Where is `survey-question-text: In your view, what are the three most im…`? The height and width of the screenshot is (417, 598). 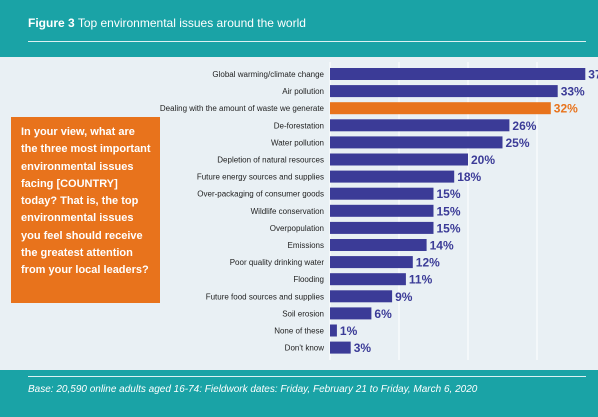 survey-question-text: In your view, what are the three most im… is located at coordinates (86, 201).